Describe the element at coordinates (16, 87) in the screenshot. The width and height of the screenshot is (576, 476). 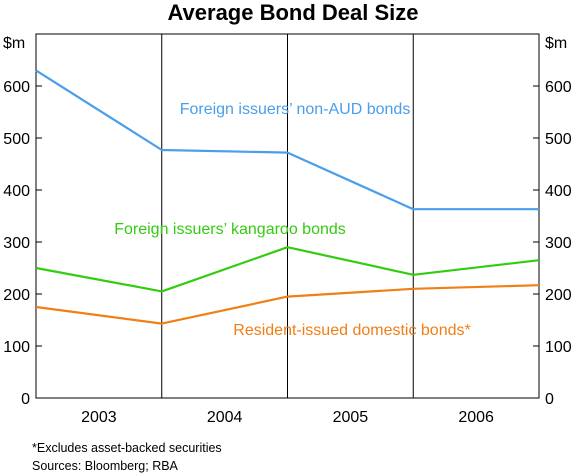
I see `y-tick-label-left: 600` at that location.